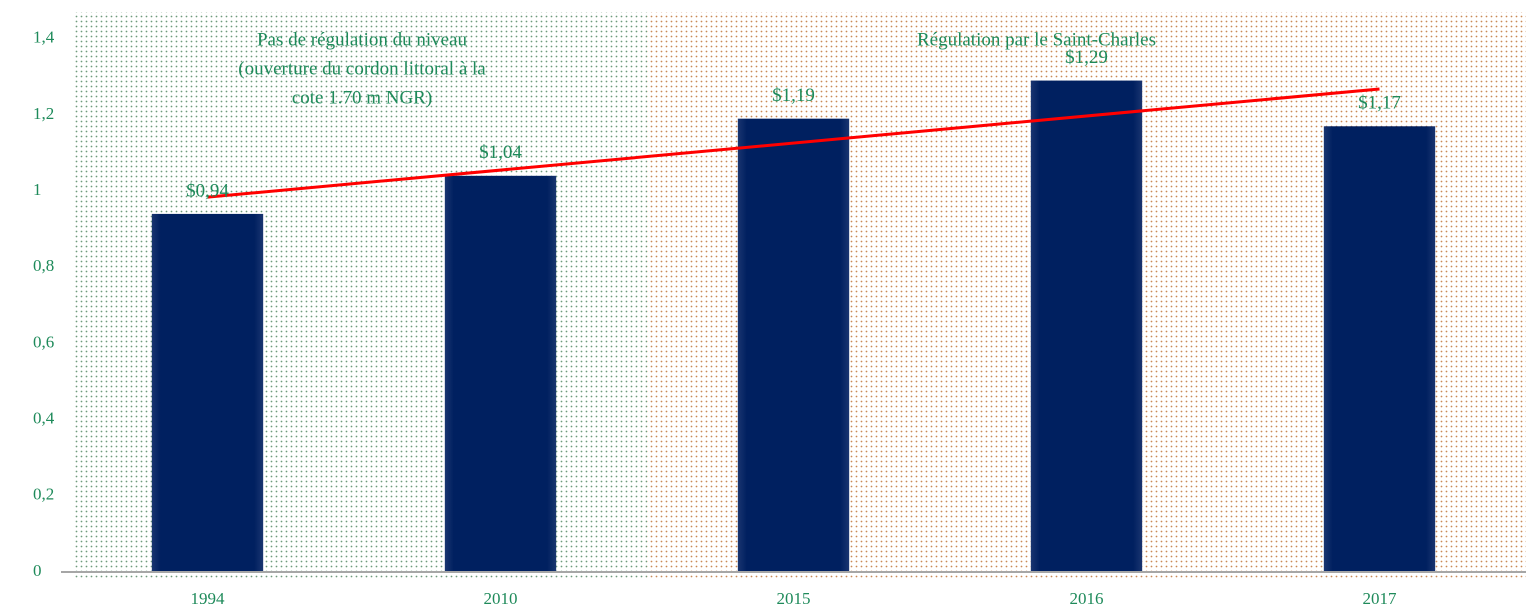 The height and width of the screenshot is (609, 1538). What do you see at coordinates (43, 494) in the screenshot?
I see `y-tick-label: 0,2` at bounding box center [43, 494].